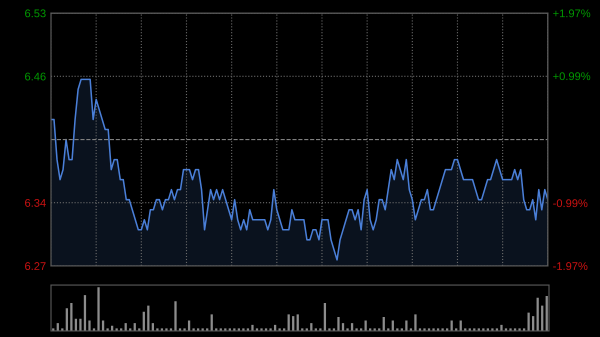 The width and height of the screenshot is (600, 337). I want to click on y-tick-label: 6.34, so click(35, 202).